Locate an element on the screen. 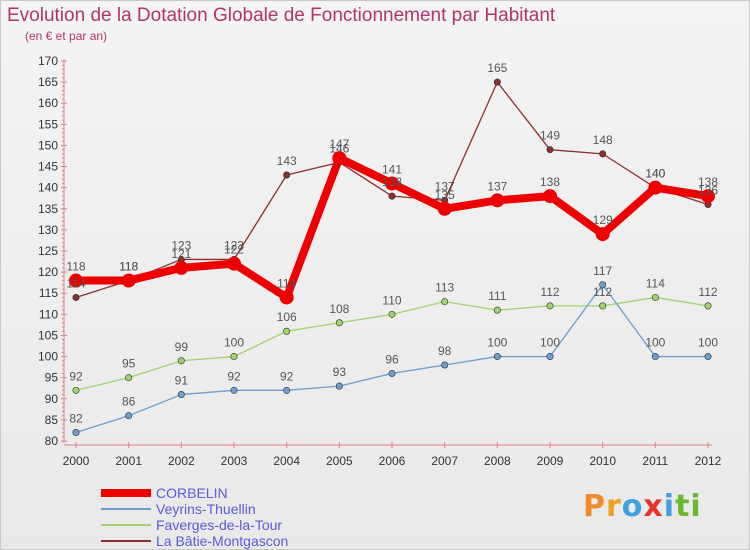 The height and width of the screenshot is (550, 750). data-label: 148 is located at coordinates (603, 140).